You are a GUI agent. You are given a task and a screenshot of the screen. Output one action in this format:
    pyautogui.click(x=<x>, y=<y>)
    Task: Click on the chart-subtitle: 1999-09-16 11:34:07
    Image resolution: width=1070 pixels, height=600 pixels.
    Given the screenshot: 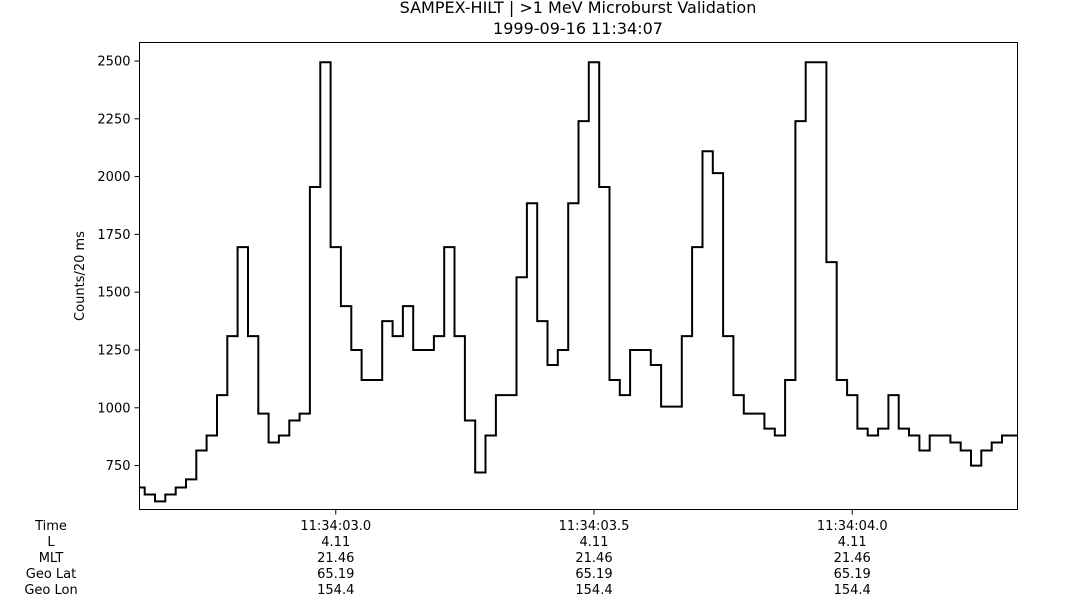 What is the action you would take?
    pyautogui.click(x=578, y=28)
    